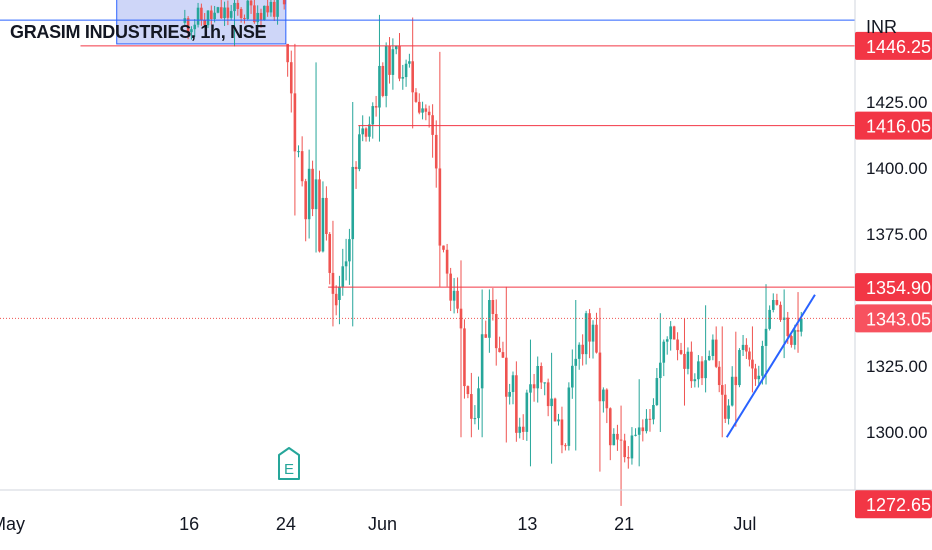  Describe the element at coordinates (770, 366) in the screenshot. I see `trend-line` at that location.